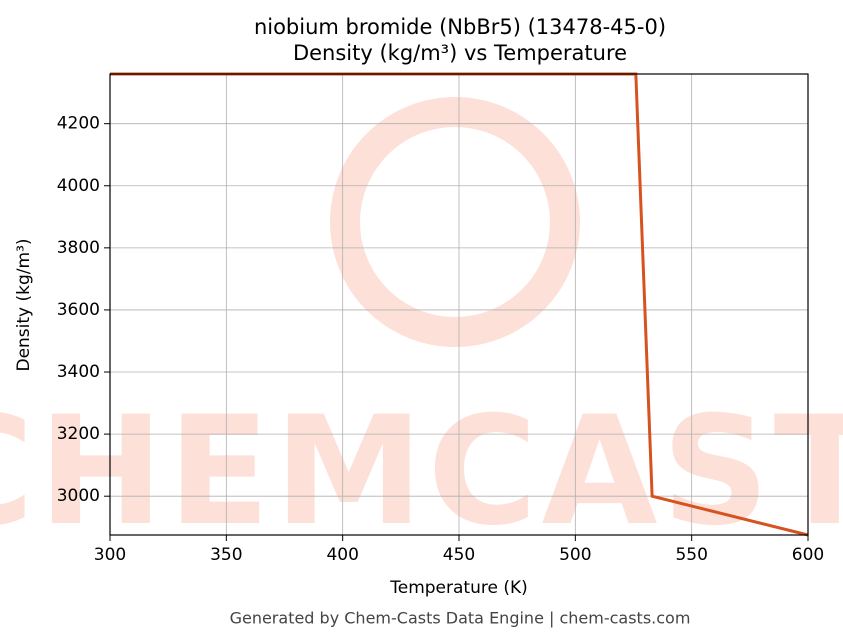 The width and height of the screenshot is (843, 644). What do you see at coordinates (24, 304) in the screenshot?
I see `y-axis-label: Density (kg/m³)` at bounding box center [24, 304].